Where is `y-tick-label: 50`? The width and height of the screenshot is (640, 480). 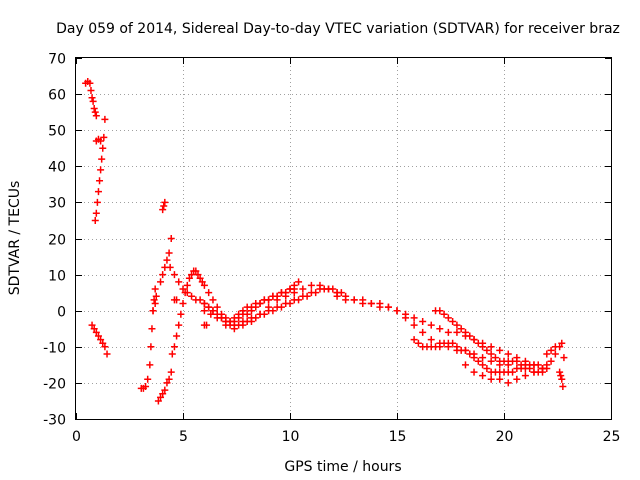
y-tick-label: 50 is located at coordinates (57, 132).